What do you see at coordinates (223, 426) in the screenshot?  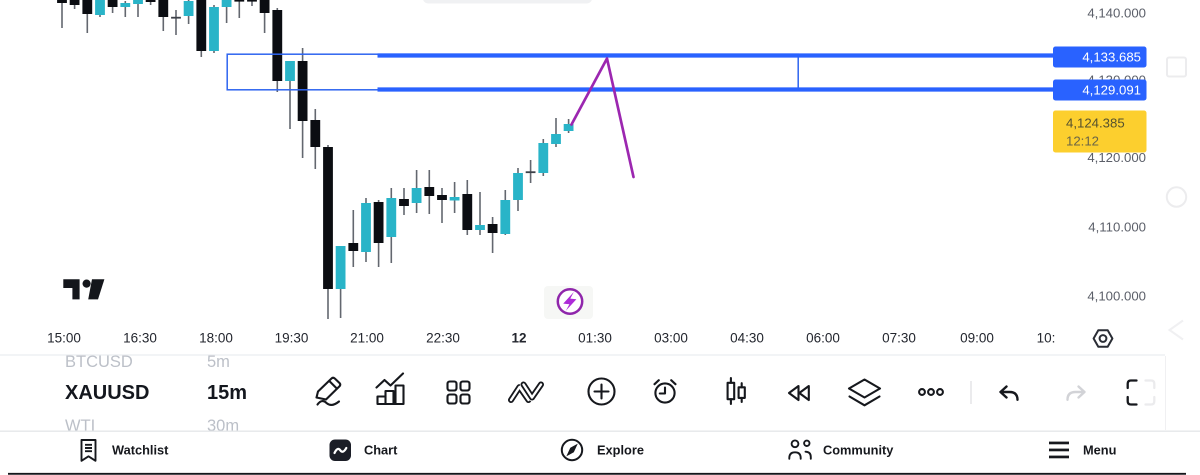 I see `svg-text: 30m` at bounding box center [223, 426].